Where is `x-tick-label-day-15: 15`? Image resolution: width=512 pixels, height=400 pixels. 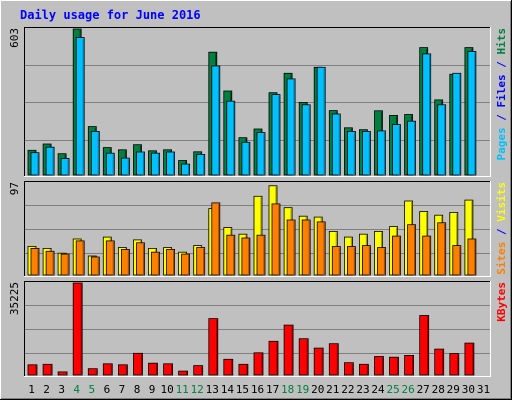 x-tick-label-day-15: 15 is located at coordinates (242, 389).